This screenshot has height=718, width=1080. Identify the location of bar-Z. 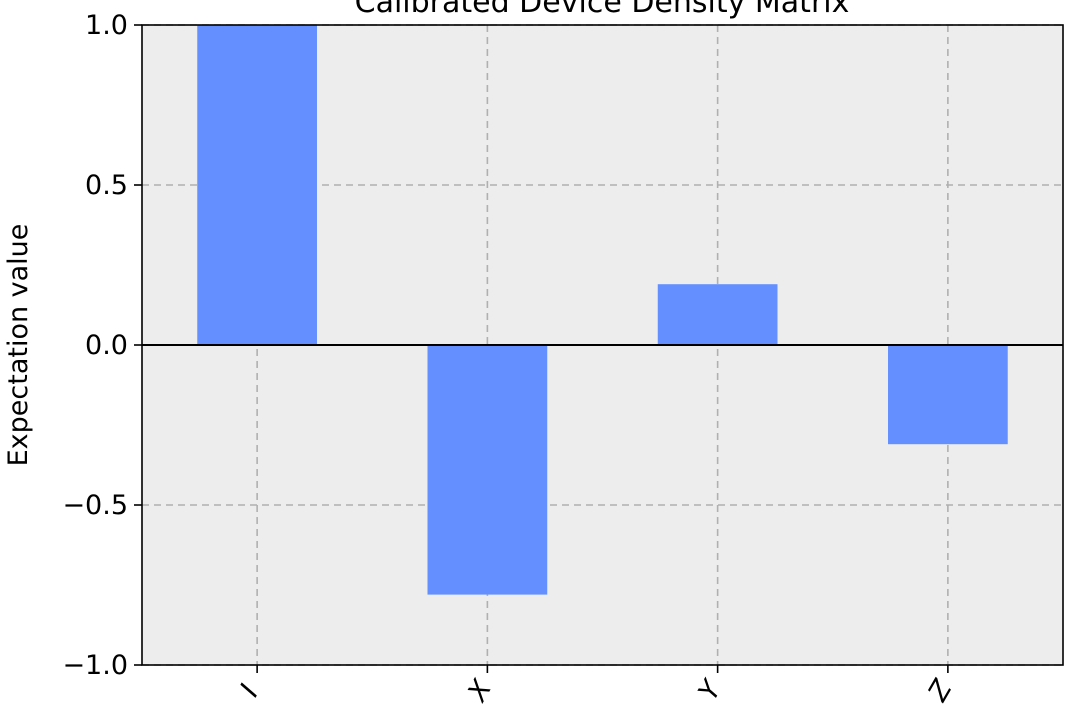
(948, 395).